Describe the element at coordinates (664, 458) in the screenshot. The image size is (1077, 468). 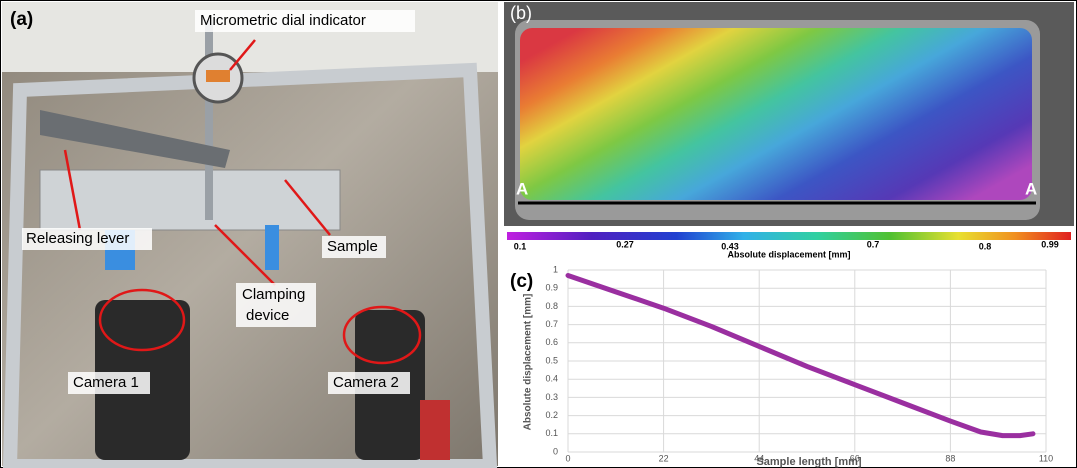
I see `x-tick-label: 22` at that location.